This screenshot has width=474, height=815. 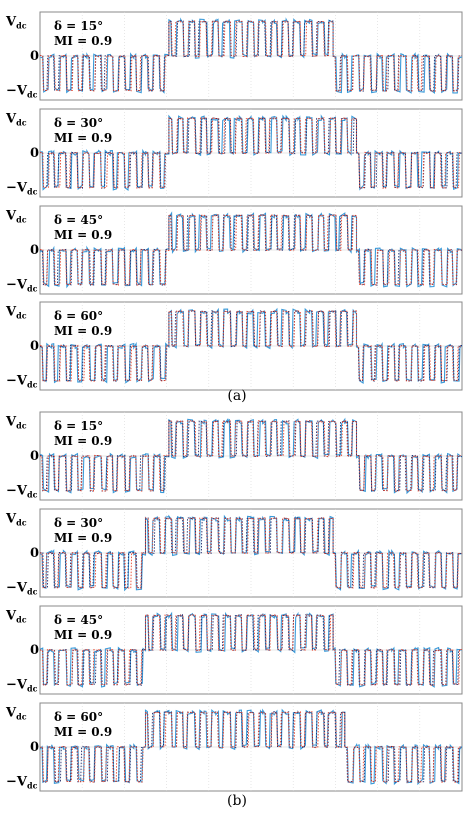 I want to click on waveform-panel: Vdc 0 −Vdc δ = 60°MI = 0.9, so click(x=234, y=747).